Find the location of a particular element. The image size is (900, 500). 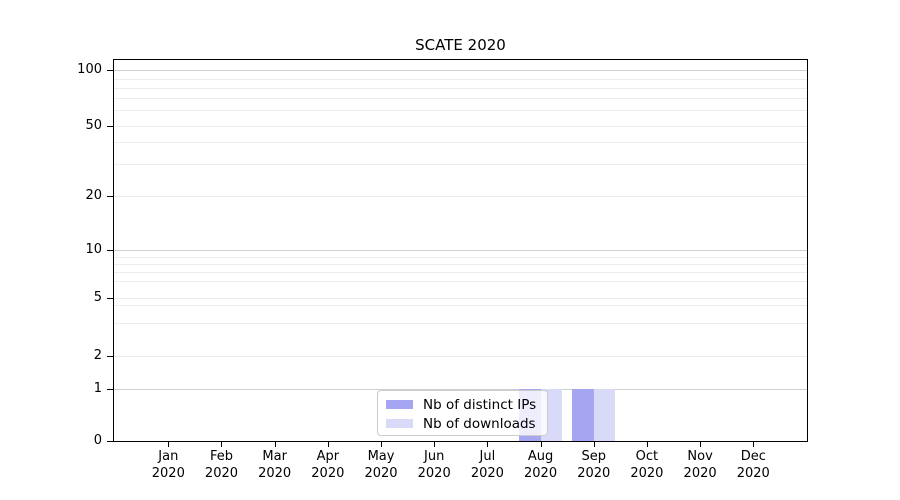

legend-entry-downloads: Nb of downloads is located at coordinates (463, 423).